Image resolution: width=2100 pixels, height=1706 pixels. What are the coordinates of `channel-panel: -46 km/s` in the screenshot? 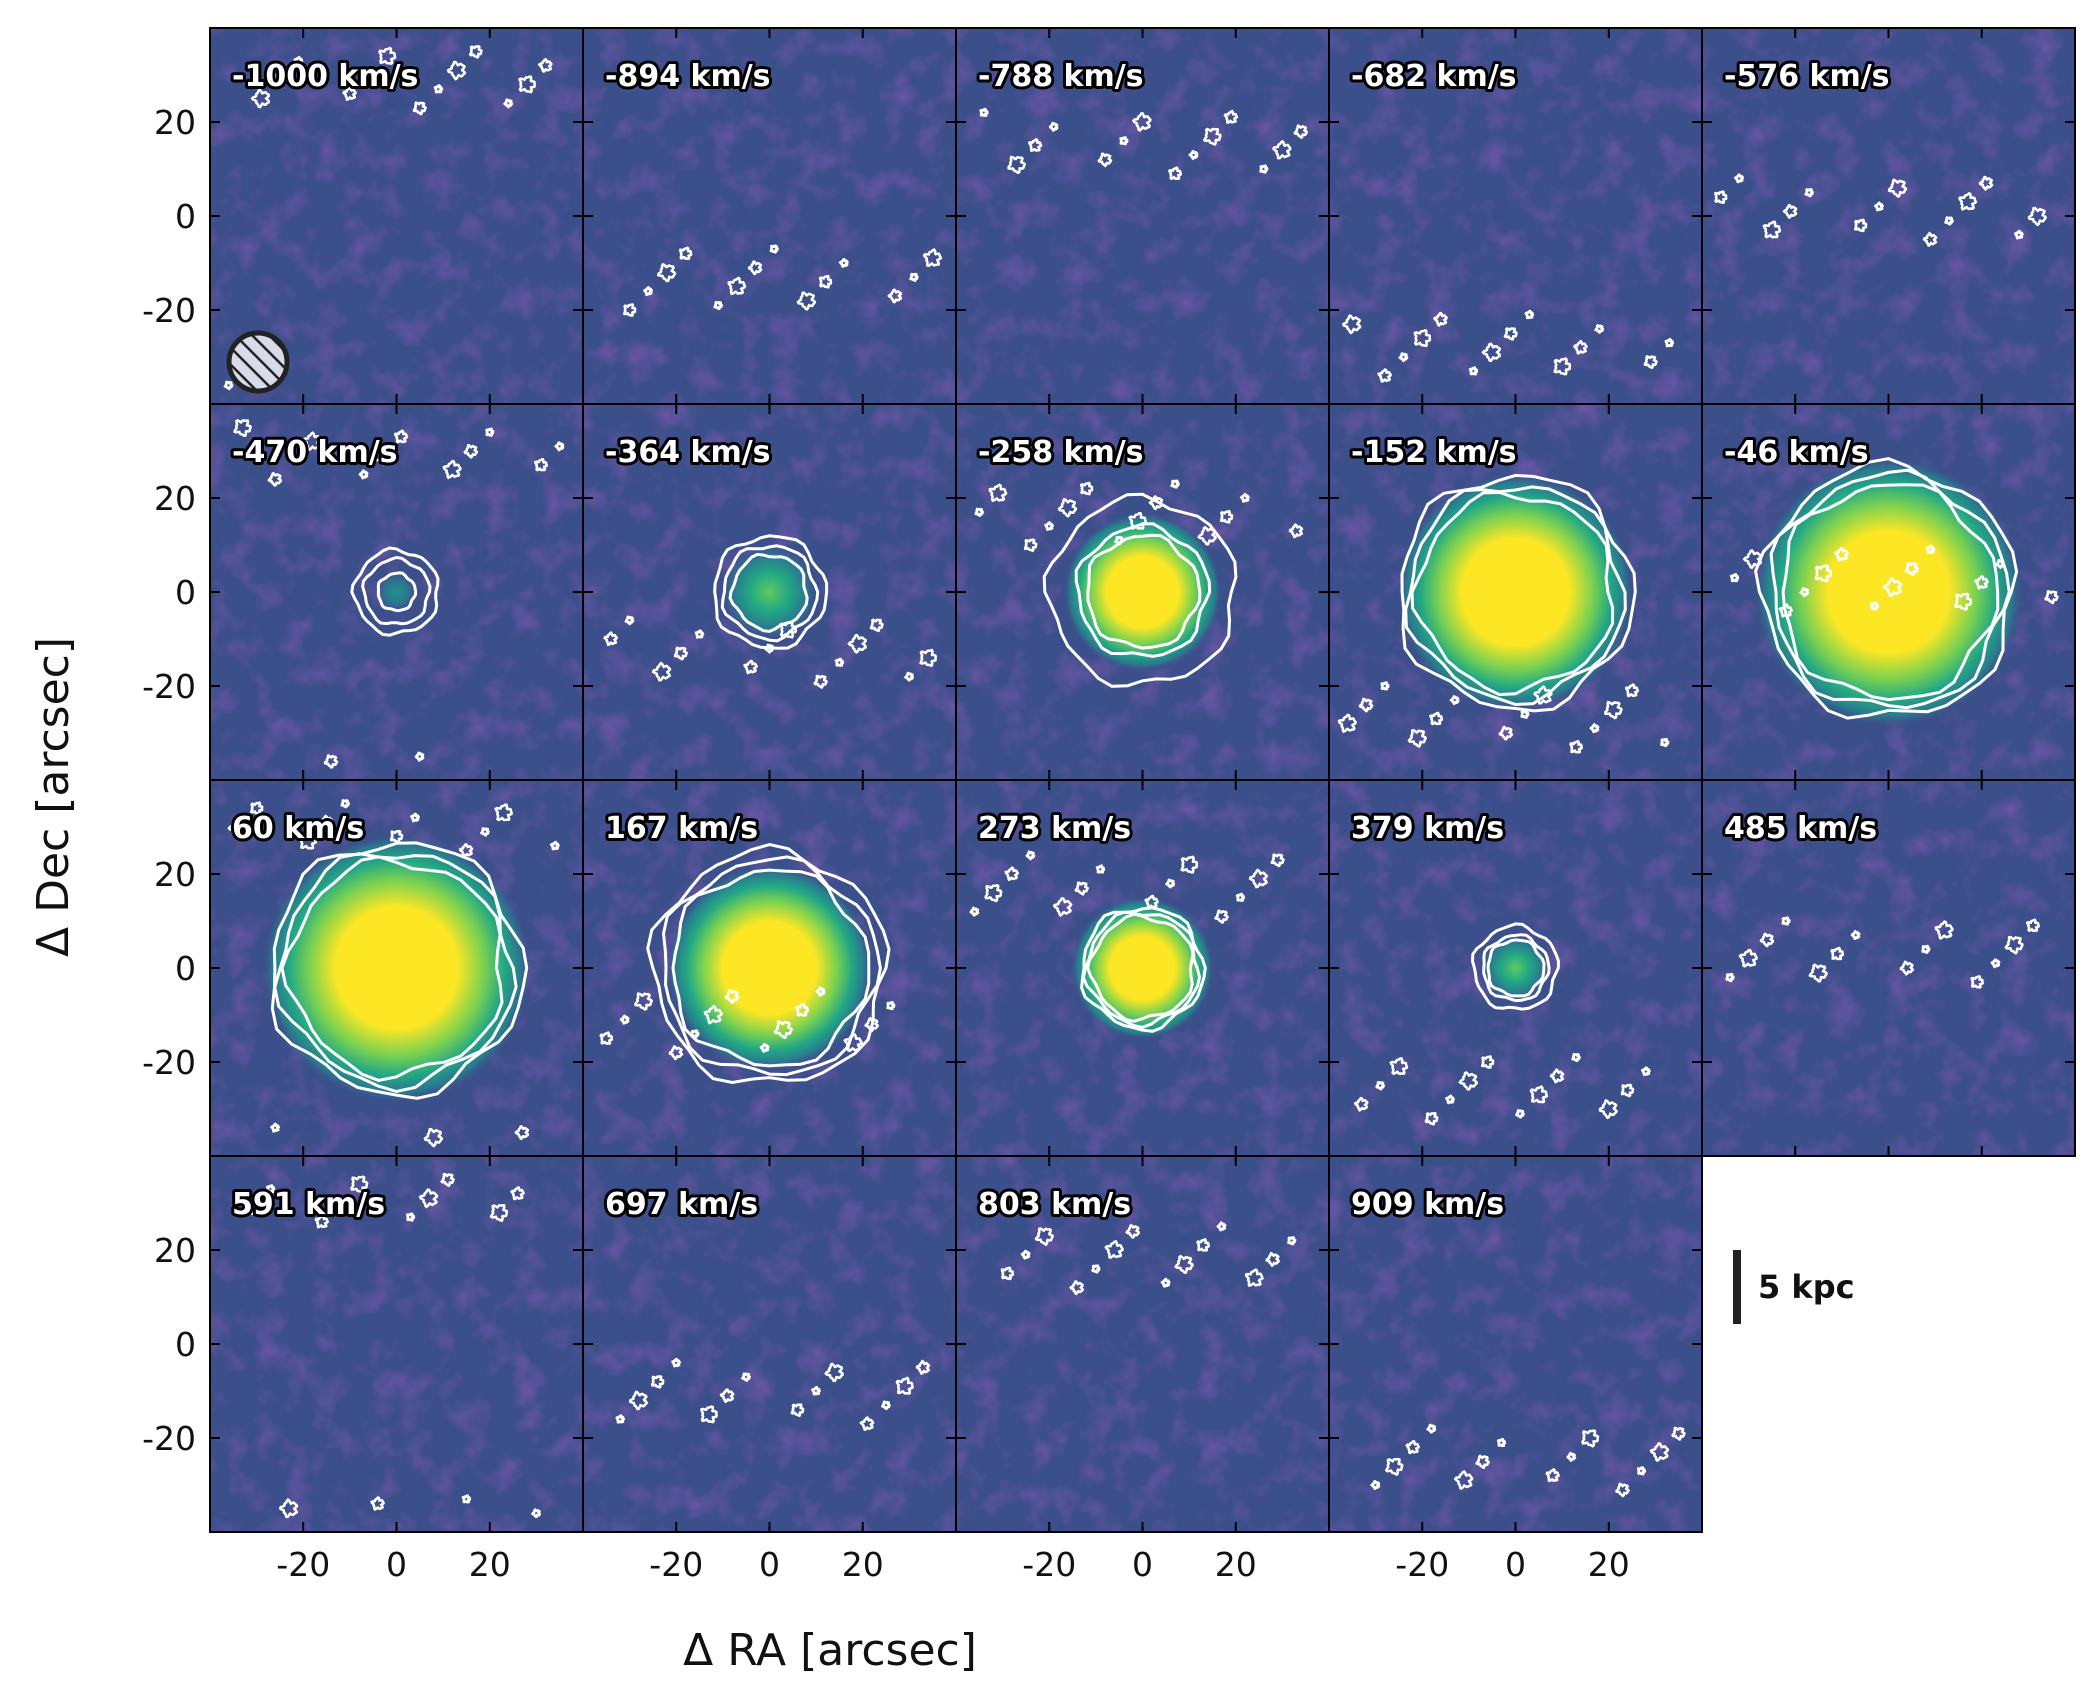 It's located at (1888, 592).